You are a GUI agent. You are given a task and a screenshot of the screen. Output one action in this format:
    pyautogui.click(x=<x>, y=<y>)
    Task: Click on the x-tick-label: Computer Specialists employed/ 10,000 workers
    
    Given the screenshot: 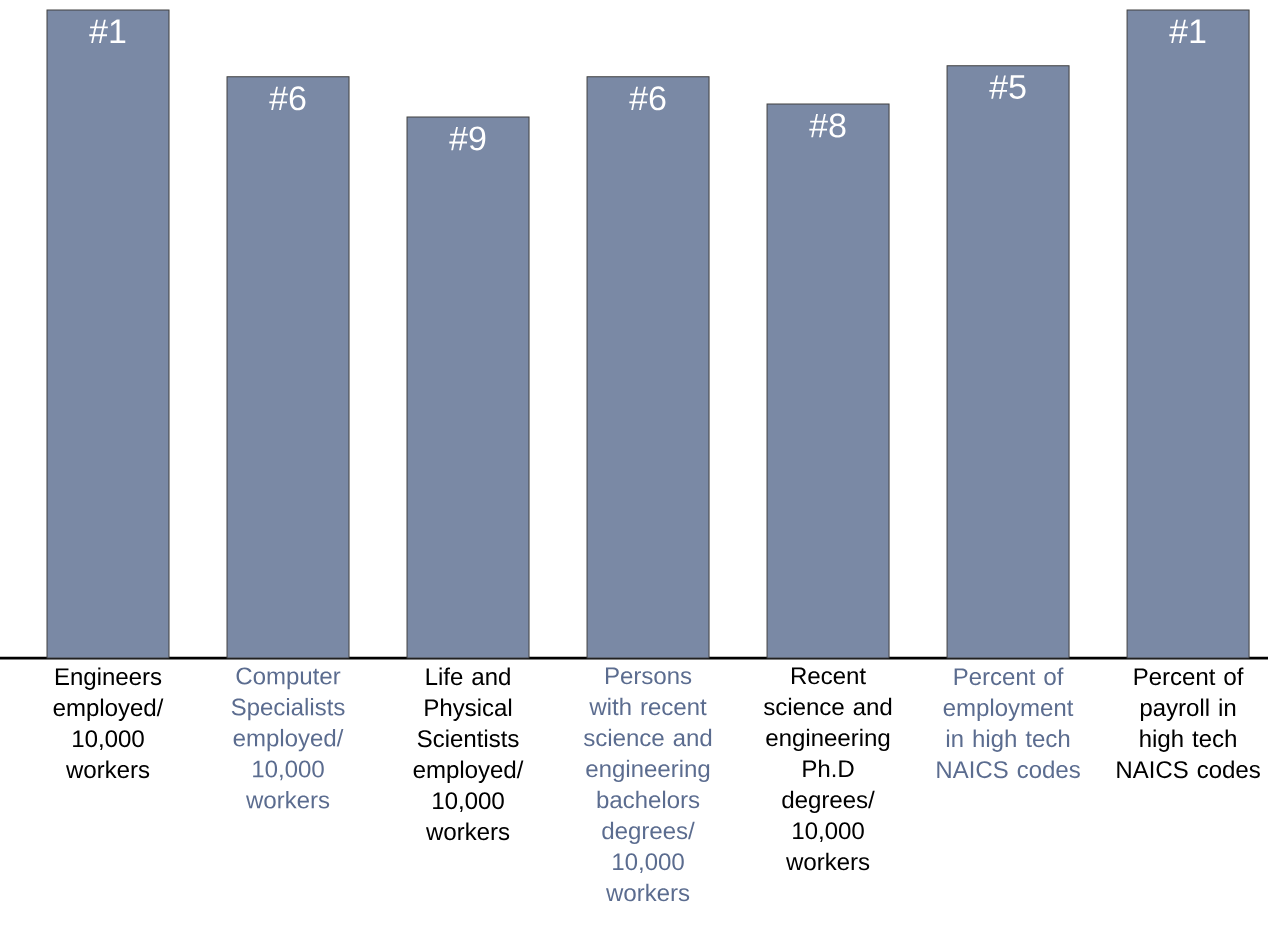 What is the action you would take?
    pyautogui.click(x=288, y=738)
    